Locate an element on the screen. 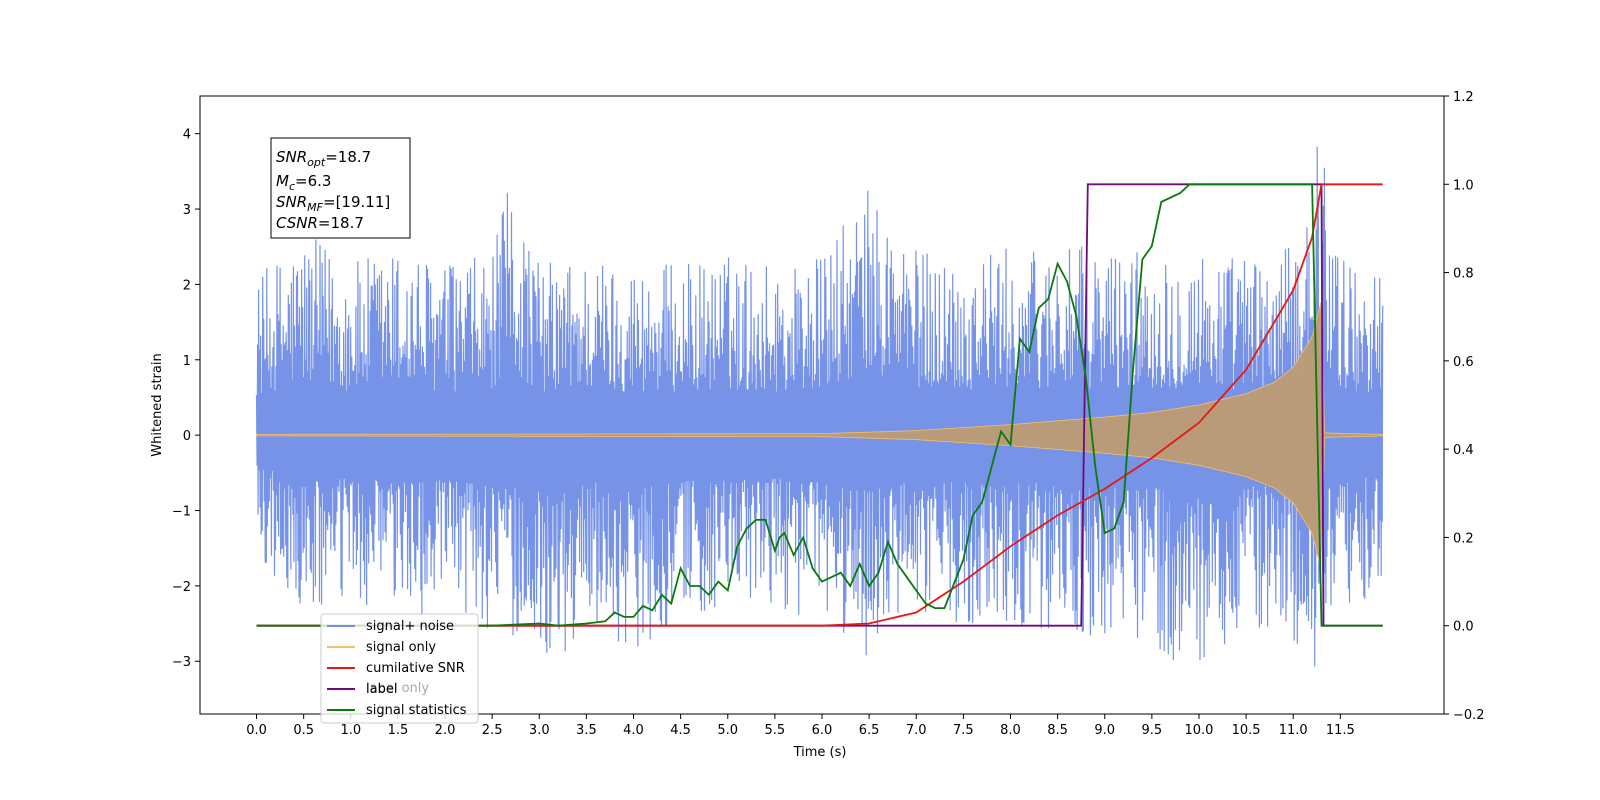 The height and width of the screenshot is (800, 1600). x-tick-label: 4.0 is located at coordinates (633, 730).